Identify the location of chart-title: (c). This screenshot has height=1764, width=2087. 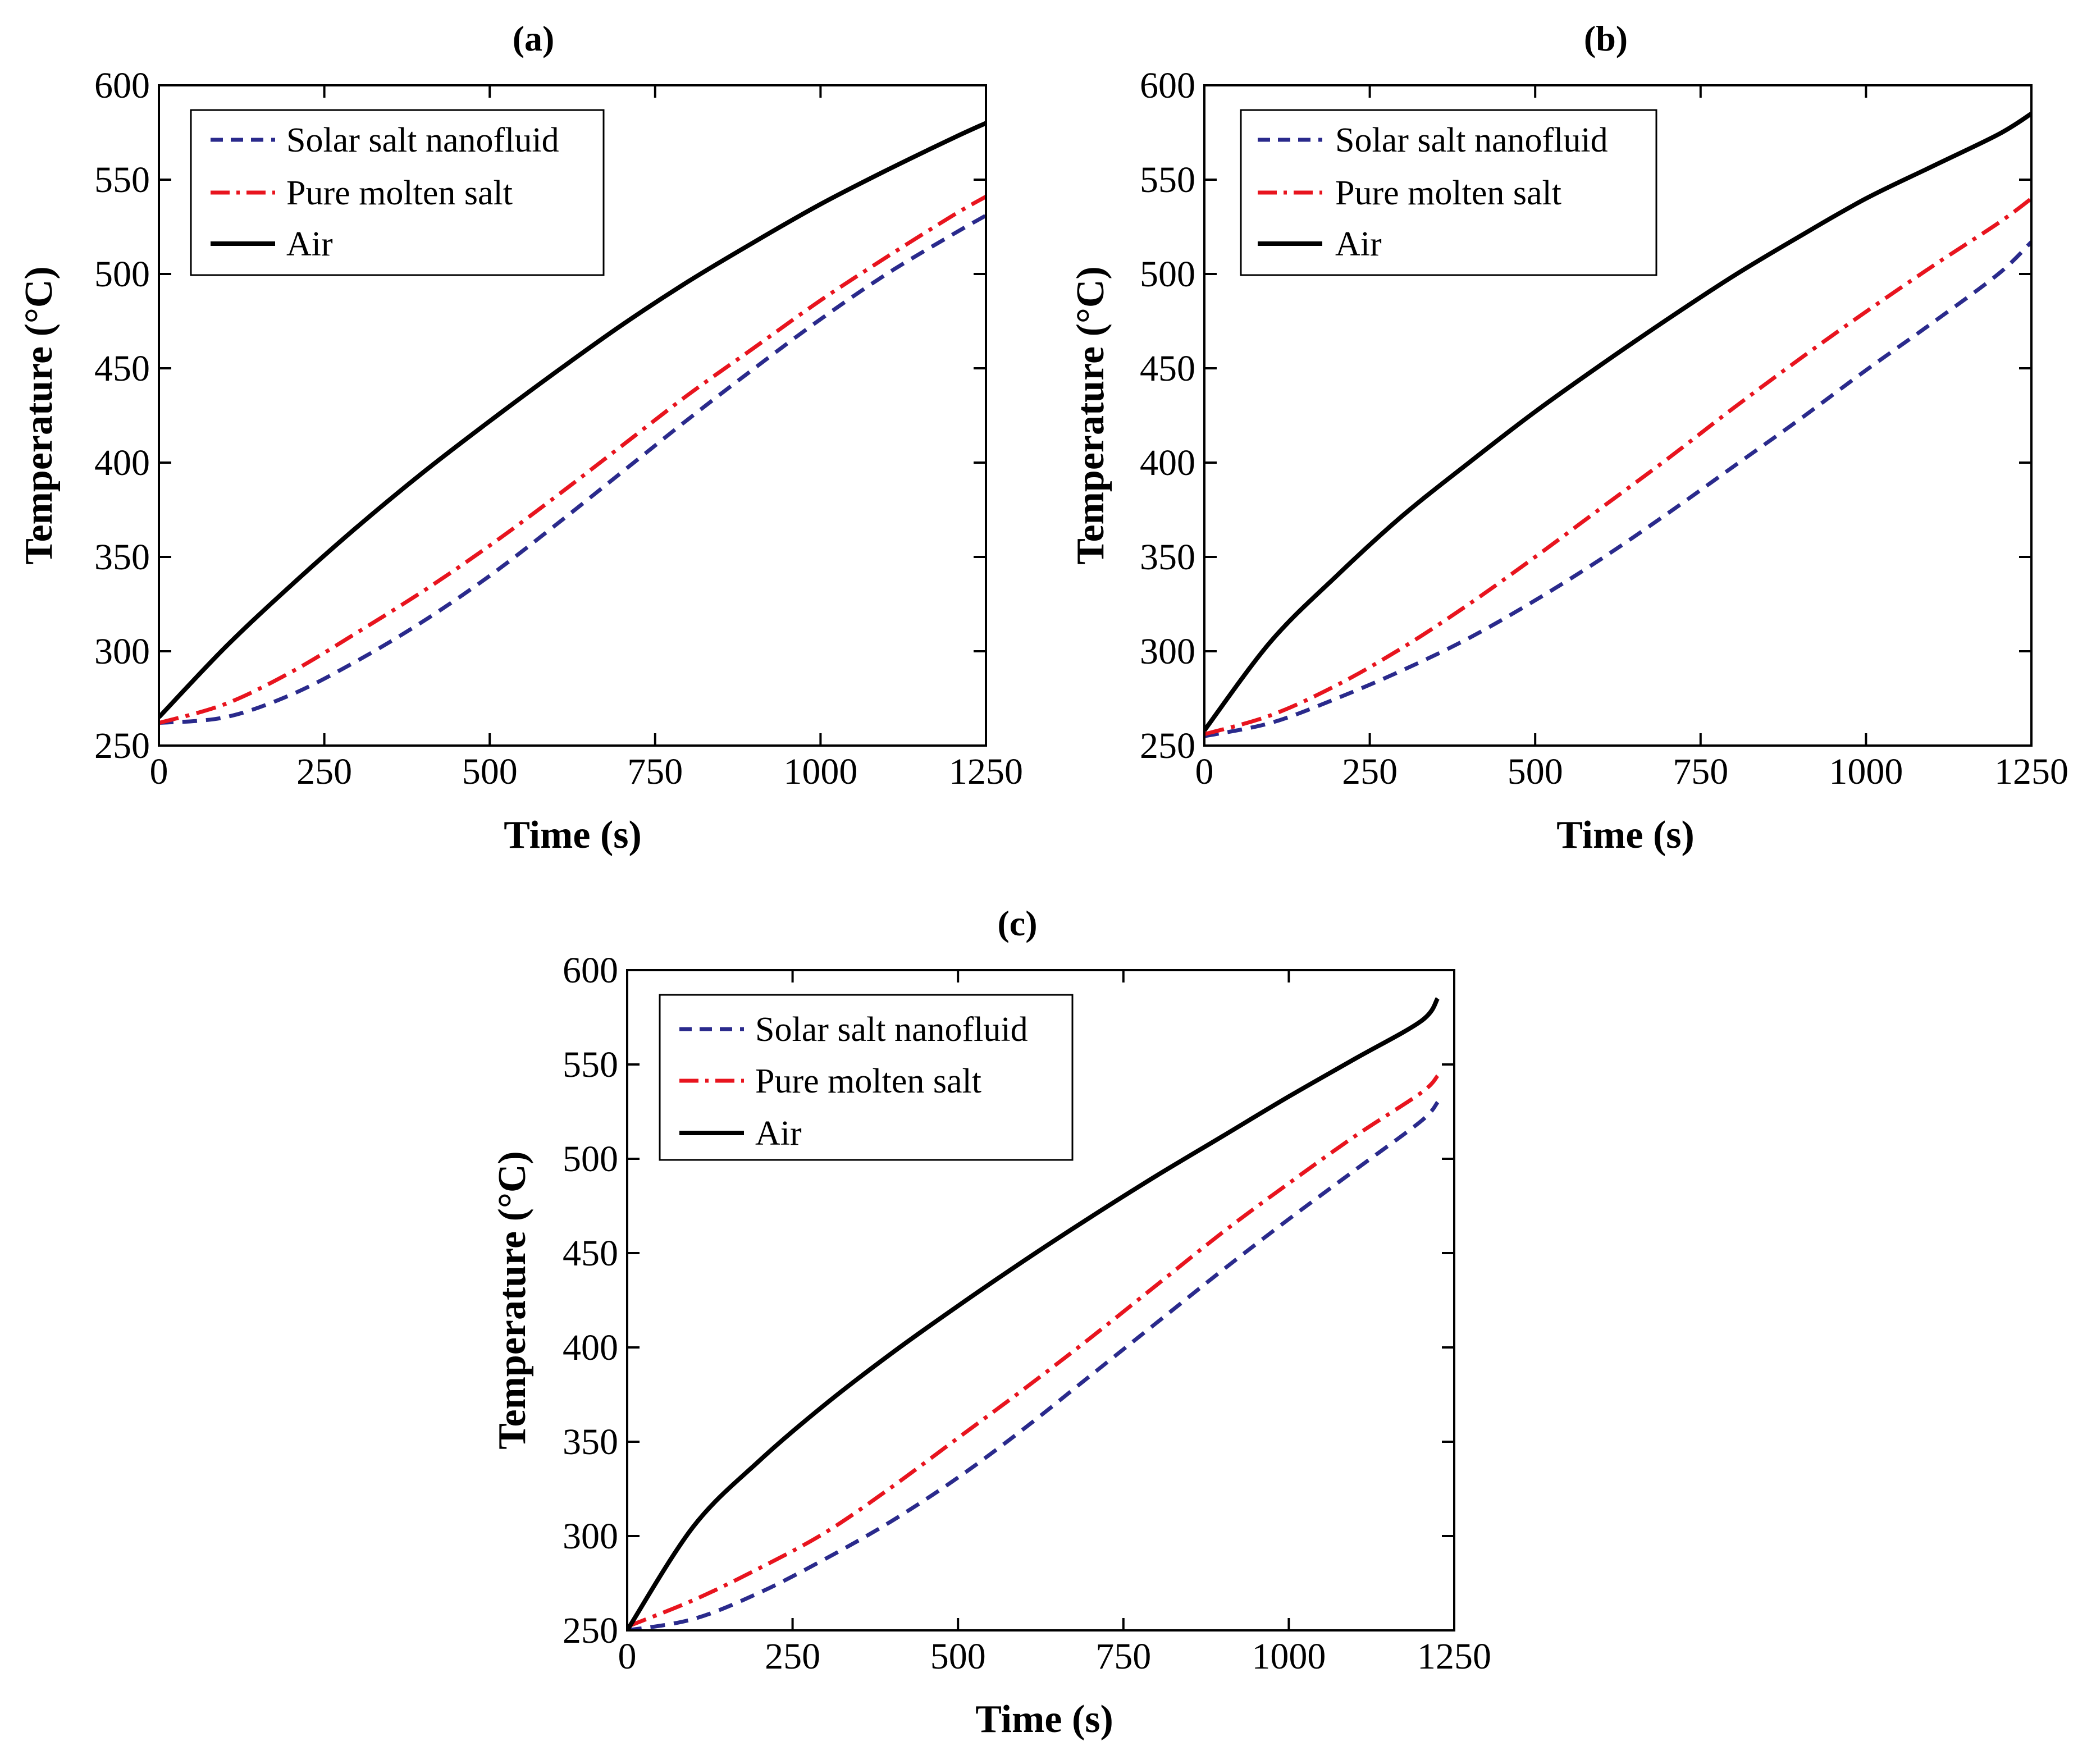
(1017, 923).